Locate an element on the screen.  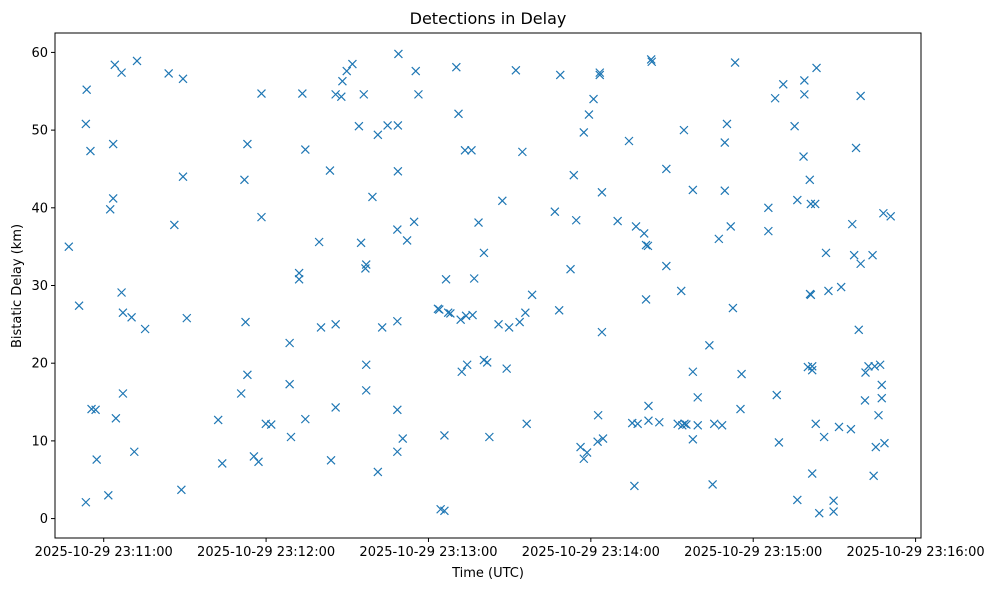
y-tick-label: 10 is located at coordinates (39, 441).